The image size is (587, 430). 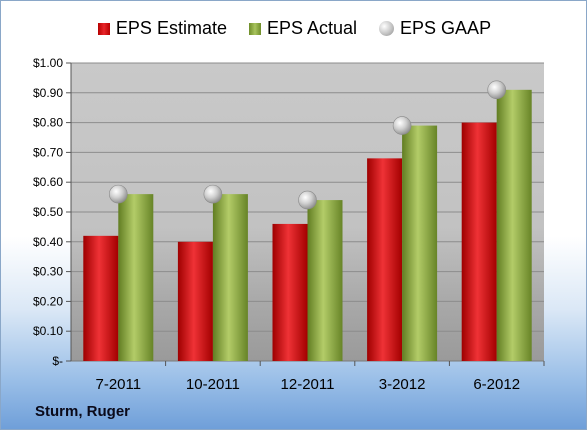 What do you see at coordinates (48, 123) in the screenshot?
I see `ytick-label: $0.80` at bounding box center [48, 123].